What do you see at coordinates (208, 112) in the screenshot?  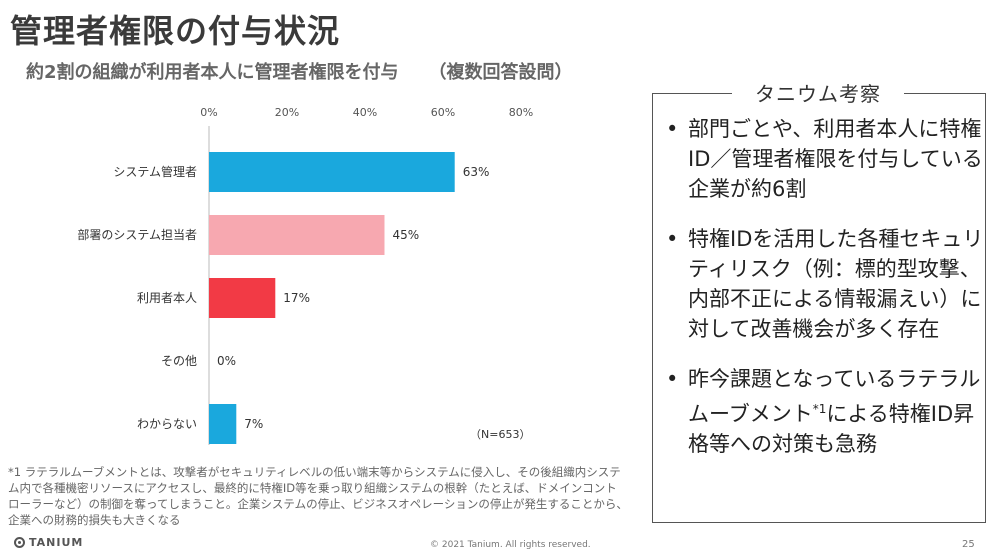 I see `x-tick-label: 0%` at bounding box center [208, 112].